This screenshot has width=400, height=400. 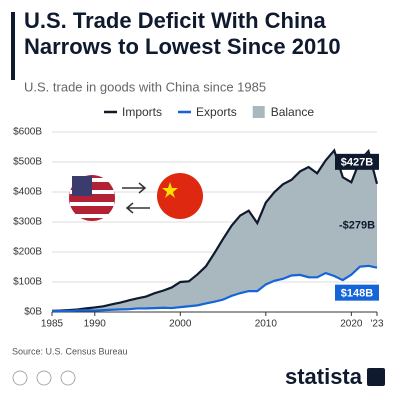 I want to click on y-tick-label: $500B, so click(x=27, y=162).